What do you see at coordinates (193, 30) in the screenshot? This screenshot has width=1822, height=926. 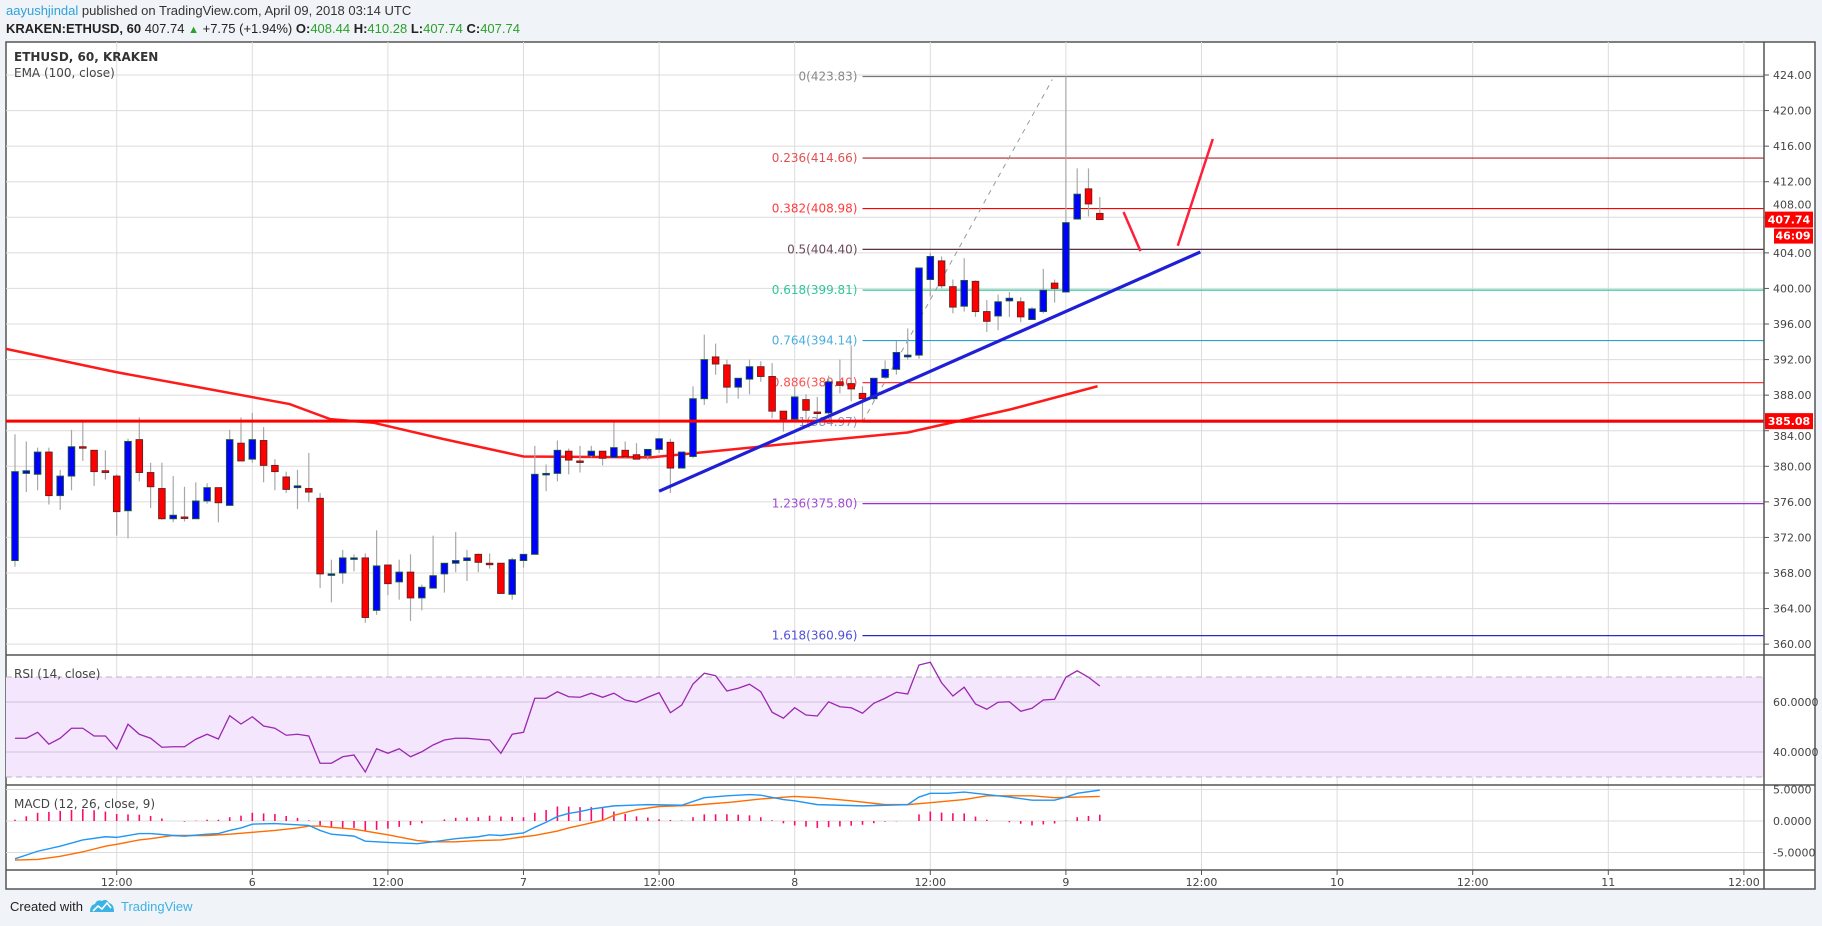 I see `up-triangle-icon: ▲` at bounding box center [193, 30].